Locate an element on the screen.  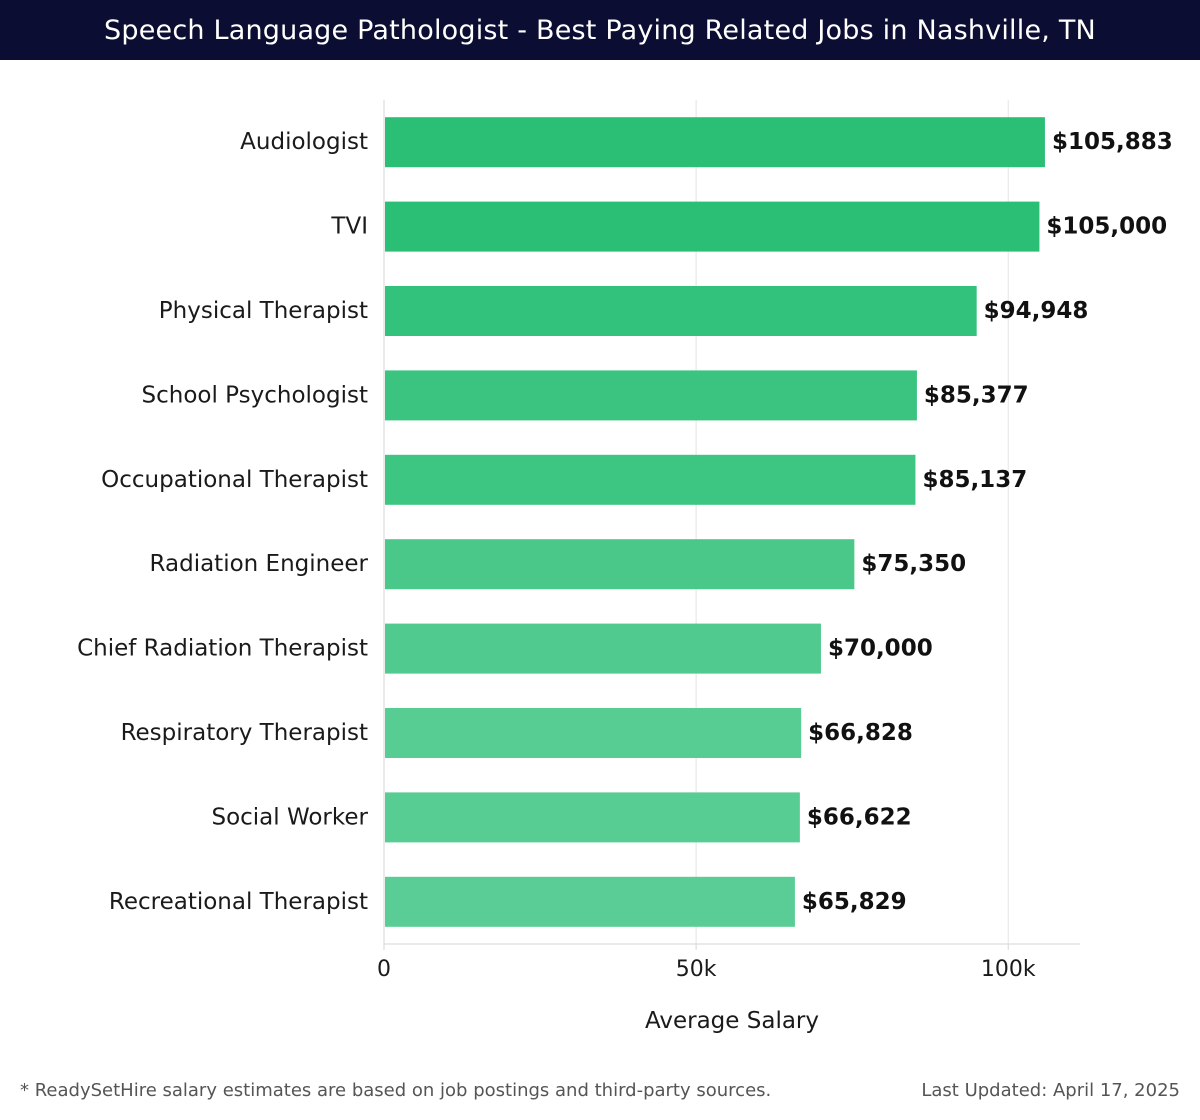
category-label: TVI is located at coordinates (349, 227).